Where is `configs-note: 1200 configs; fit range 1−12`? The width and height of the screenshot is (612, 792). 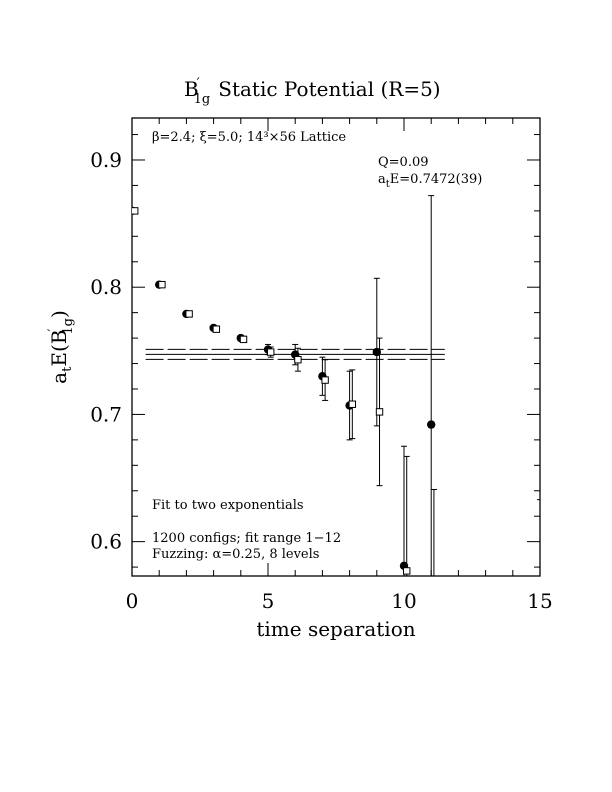
configs-note: 1200 configs; fit range 1−12 is located at coordinates (246, 538).